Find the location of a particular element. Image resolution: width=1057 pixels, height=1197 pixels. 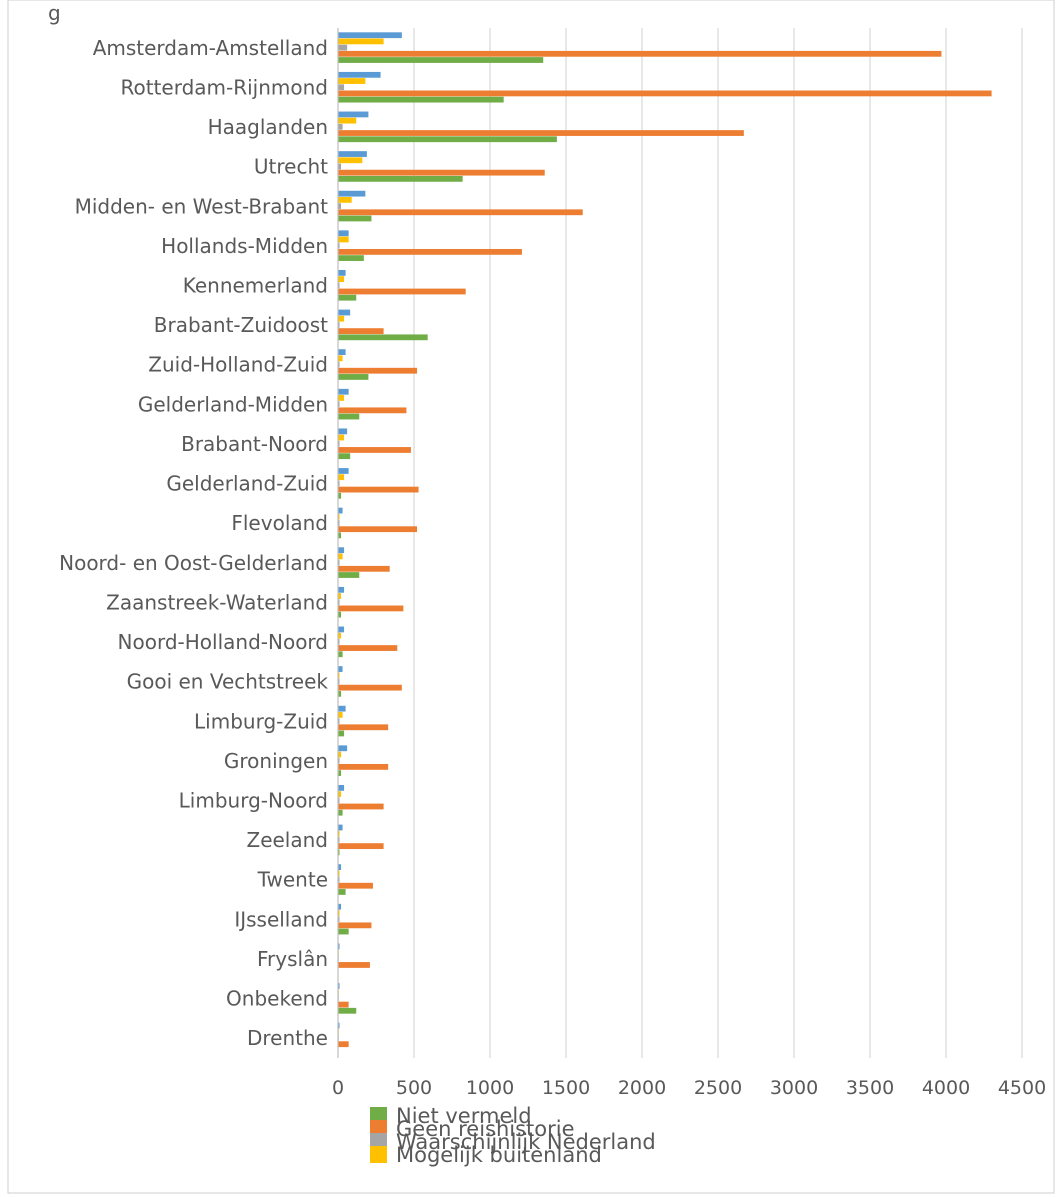

partial-title: g is located at coordinates (54, 13).